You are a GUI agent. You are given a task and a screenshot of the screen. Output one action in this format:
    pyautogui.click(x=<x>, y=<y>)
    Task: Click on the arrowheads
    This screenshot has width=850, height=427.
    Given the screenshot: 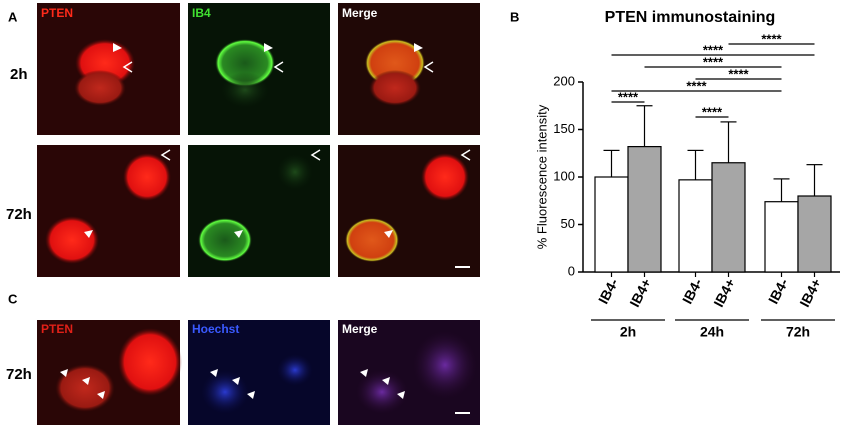 What is the action you would take?
    pyautogui.click(x=232, y=384)
    